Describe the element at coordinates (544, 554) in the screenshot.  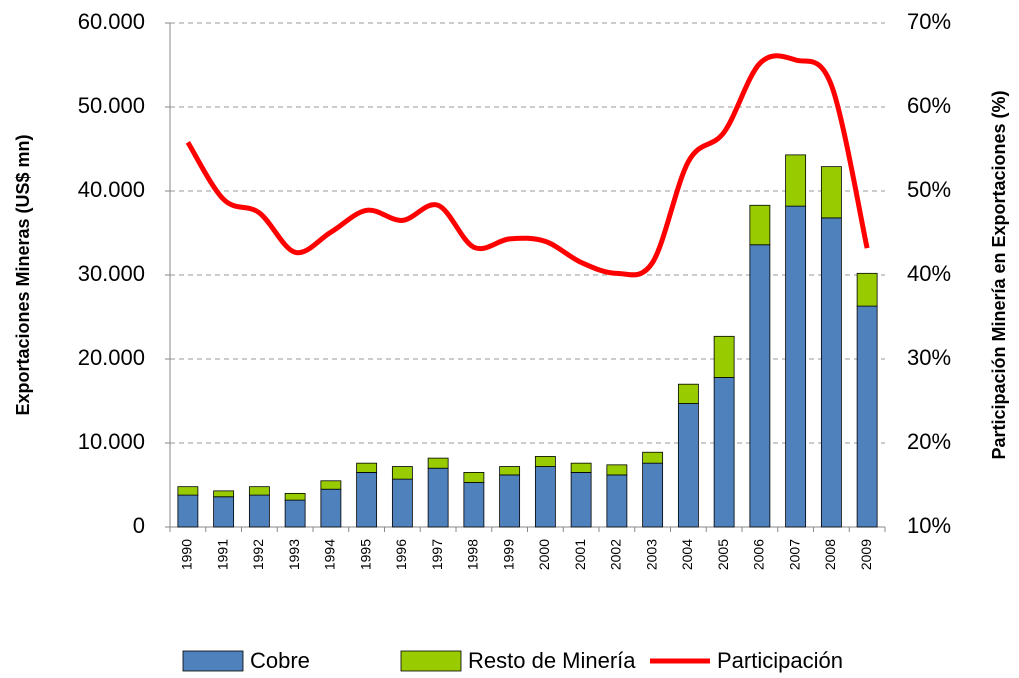
I see `x-tick-label: 2000` at that location.